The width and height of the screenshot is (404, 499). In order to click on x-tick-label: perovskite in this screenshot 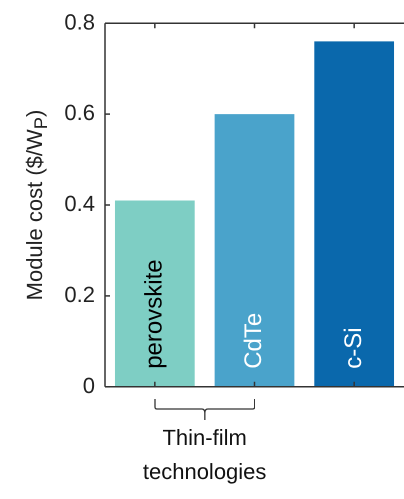, I will do `click(154, 314)`.